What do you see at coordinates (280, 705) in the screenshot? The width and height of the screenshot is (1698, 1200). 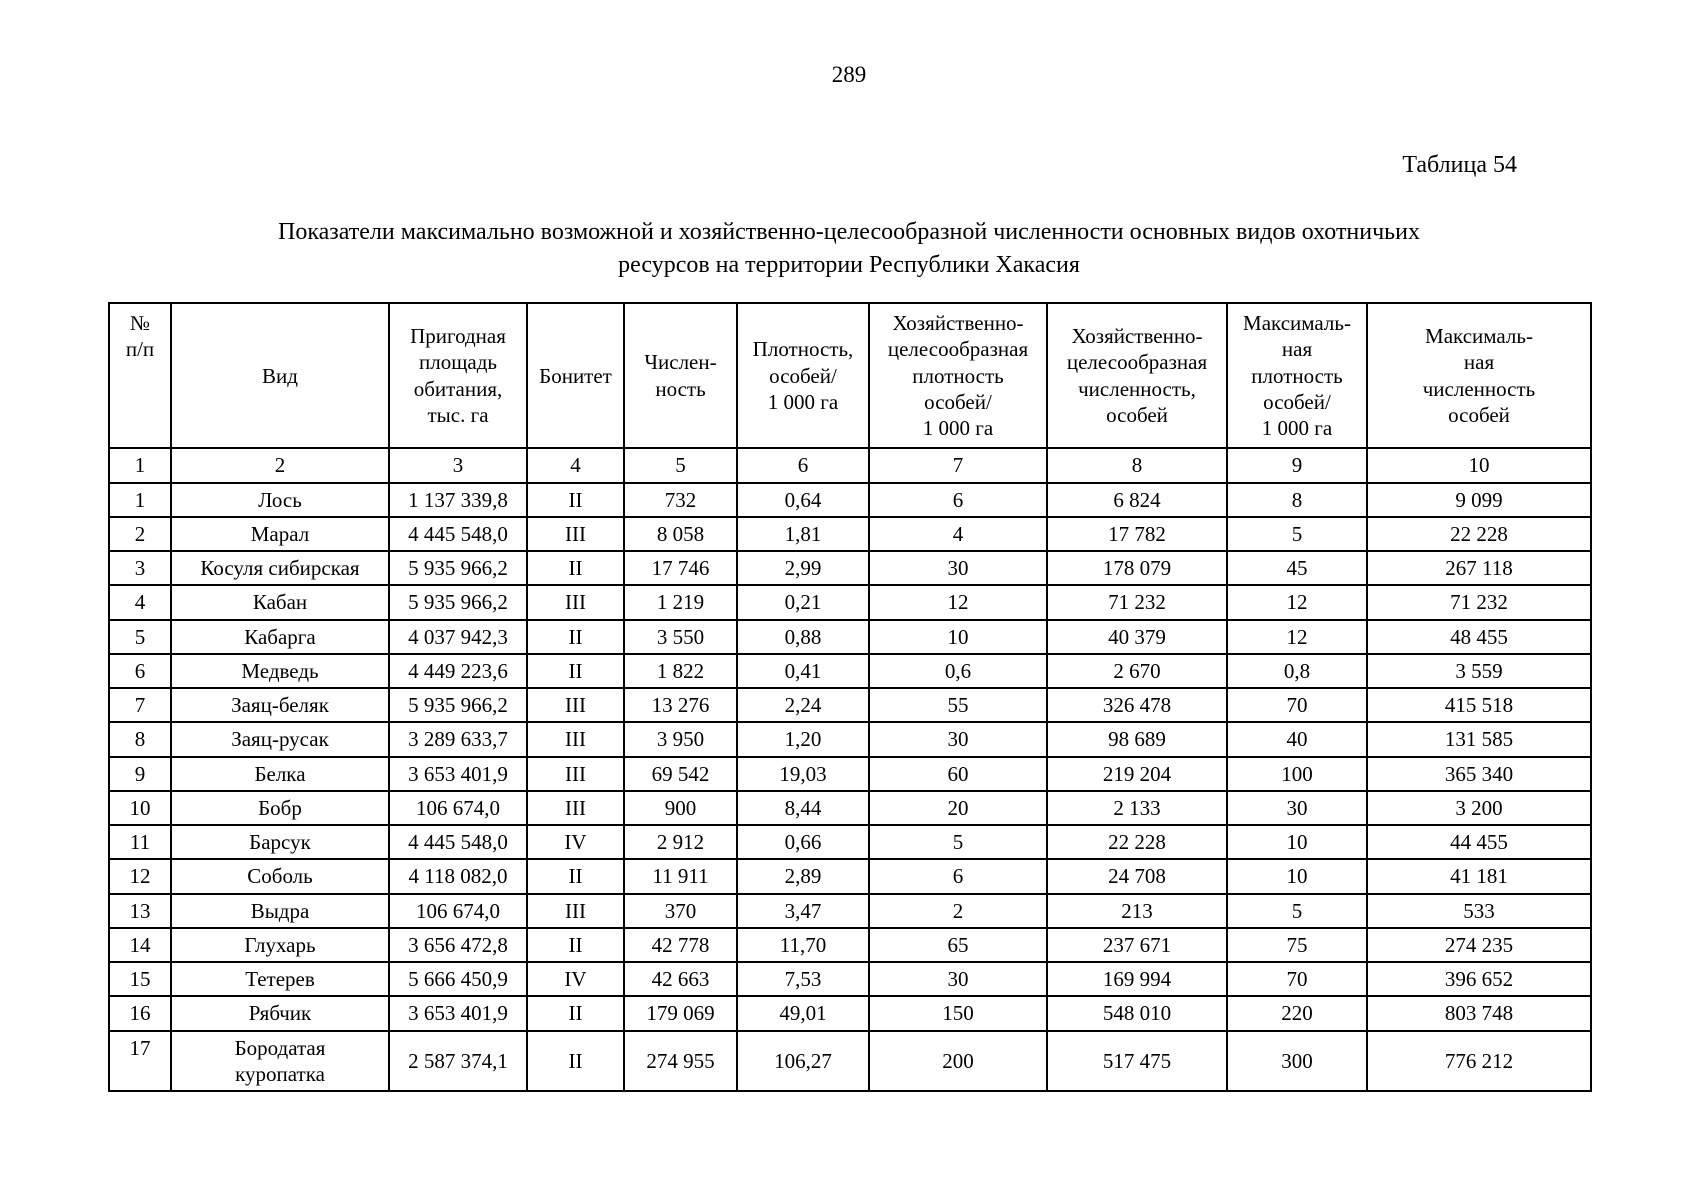 I see `table-cell: Заяц-беляк` at bounding box center [280, 705].